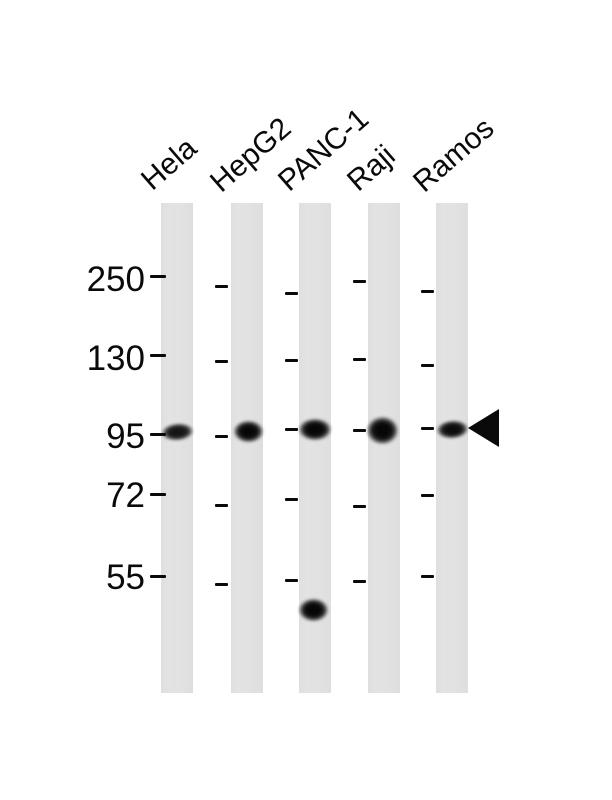 The image size is (612, 800). I want to click on mw-tick-55-col0, so click(158, 576).